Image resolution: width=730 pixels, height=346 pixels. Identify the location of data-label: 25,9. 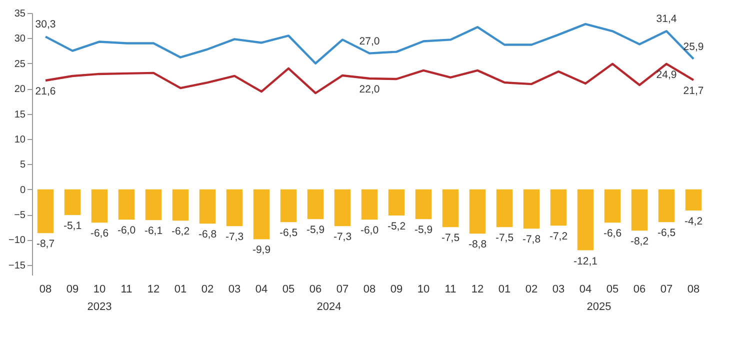
(693, 46).